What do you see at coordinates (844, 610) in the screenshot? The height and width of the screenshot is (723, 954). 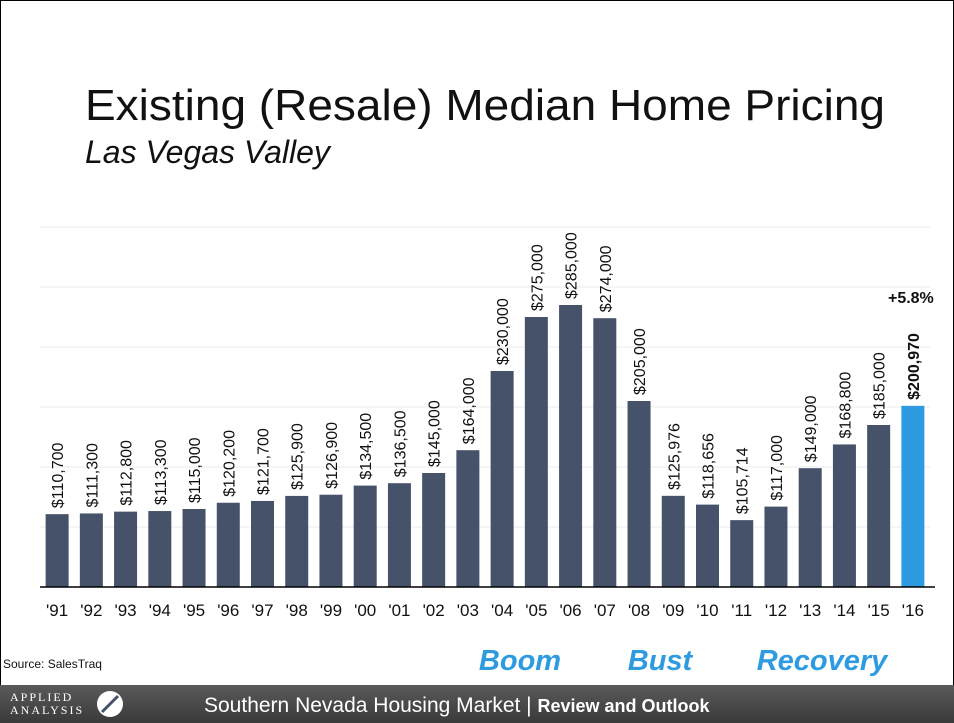 I see `x-tick-label: '14` at bounding box center [844, 610].